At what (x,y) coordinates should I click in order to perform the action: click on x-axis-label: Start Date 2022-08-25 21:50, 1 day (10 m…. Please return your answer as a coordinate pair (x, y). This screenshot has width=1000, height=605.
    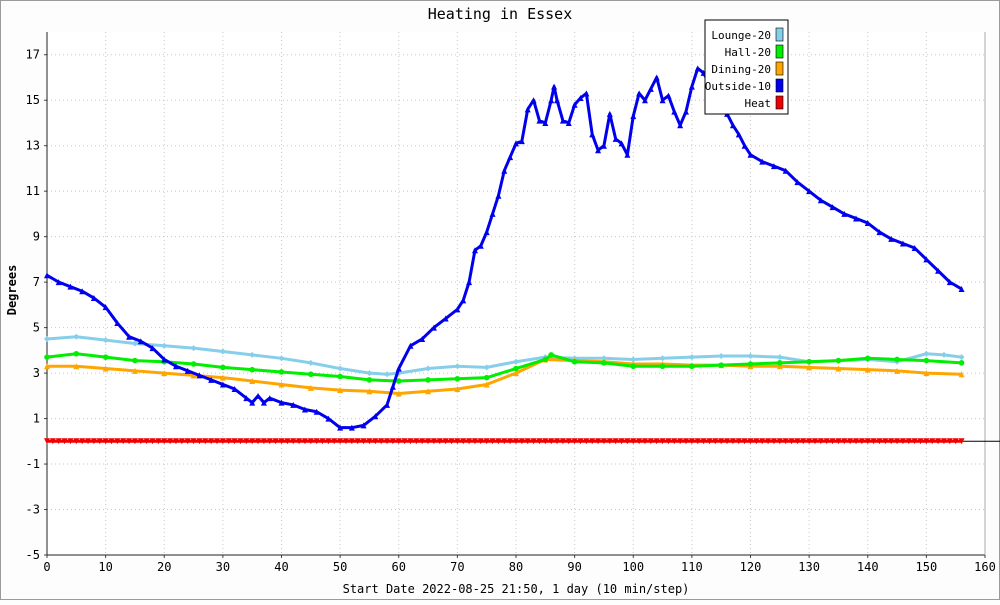
    Looking at the image, I should click on (516, 589).